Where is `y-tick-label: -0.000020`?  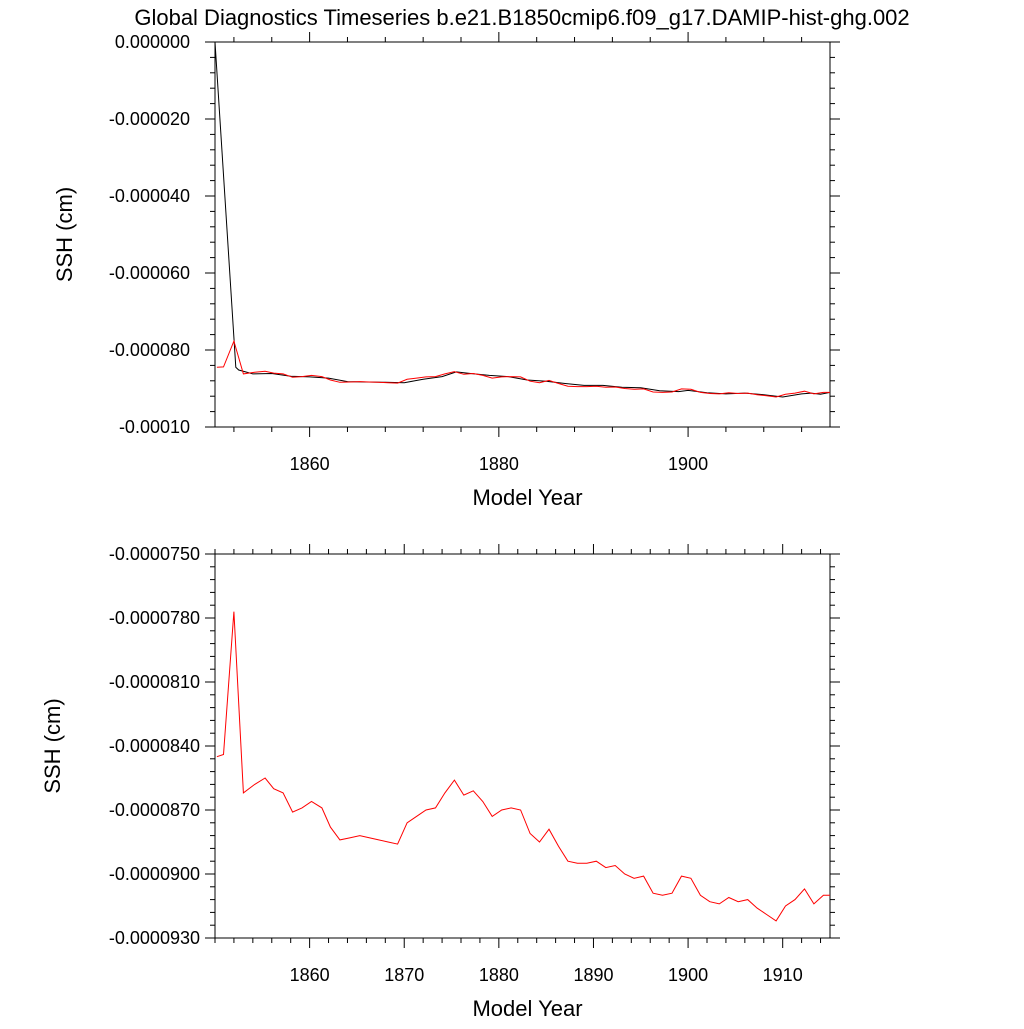 y-tick-label: -0.000020 is located at coordinates (149, 119).